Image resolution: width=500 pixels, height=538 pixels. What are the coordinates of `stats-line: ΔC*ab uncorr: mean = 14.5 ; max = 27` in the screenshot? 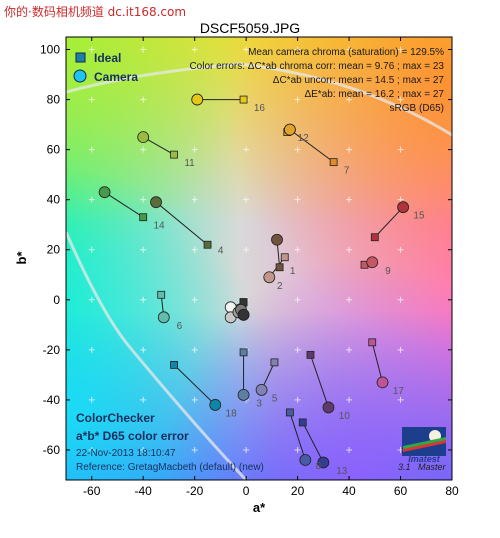 It's located at (359, 80).